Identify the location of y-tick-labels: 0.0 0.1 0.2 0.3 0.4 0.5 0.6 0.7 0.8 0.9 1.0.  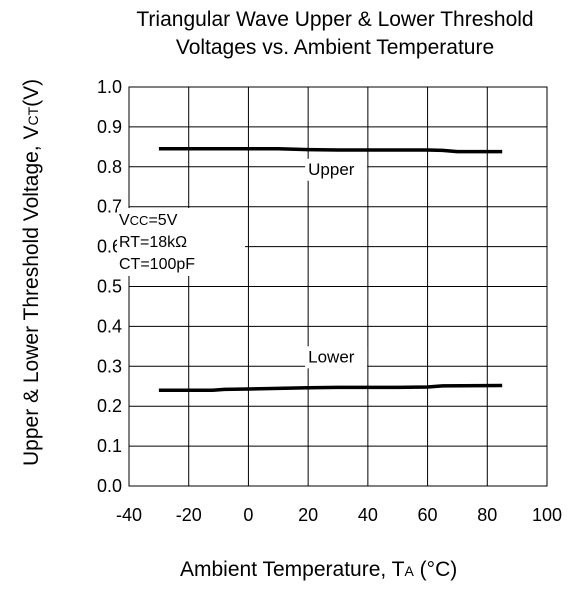
(109, 286).